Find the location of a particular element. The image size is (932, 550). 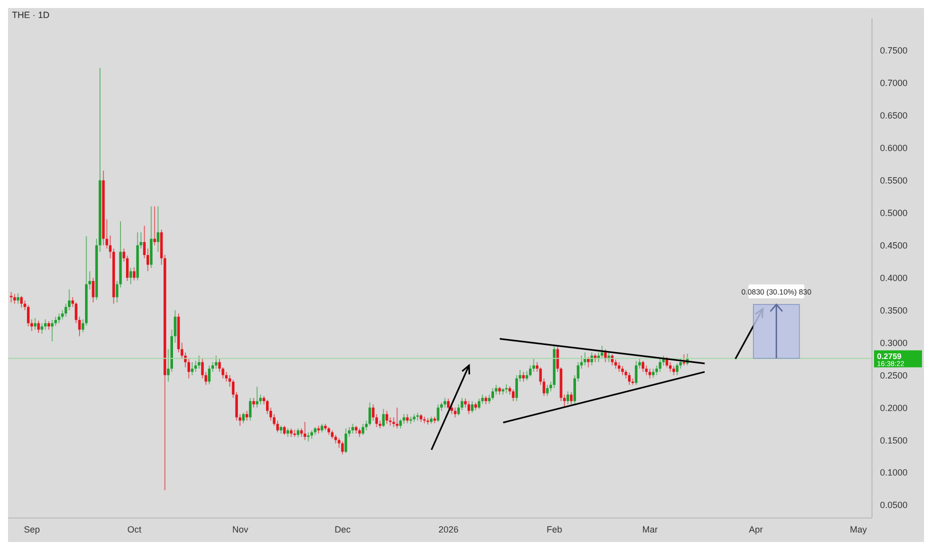

y-tick-label: 0.4500 is located at coordinates (894, 245).